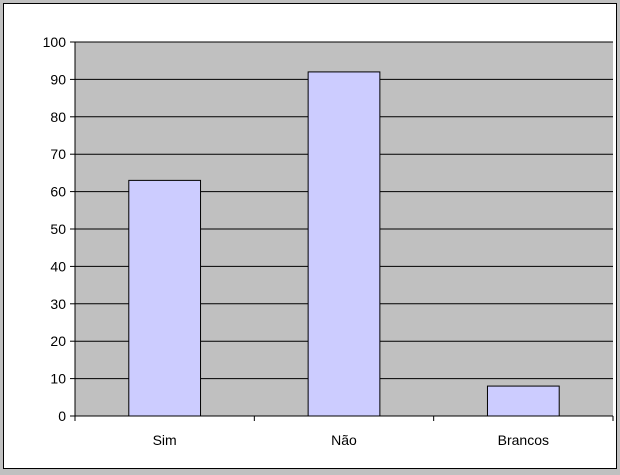 Image resolution: width=620 pixels, height=475 pixels. I want to click on y-tick-label: 20, so click(58, 341).